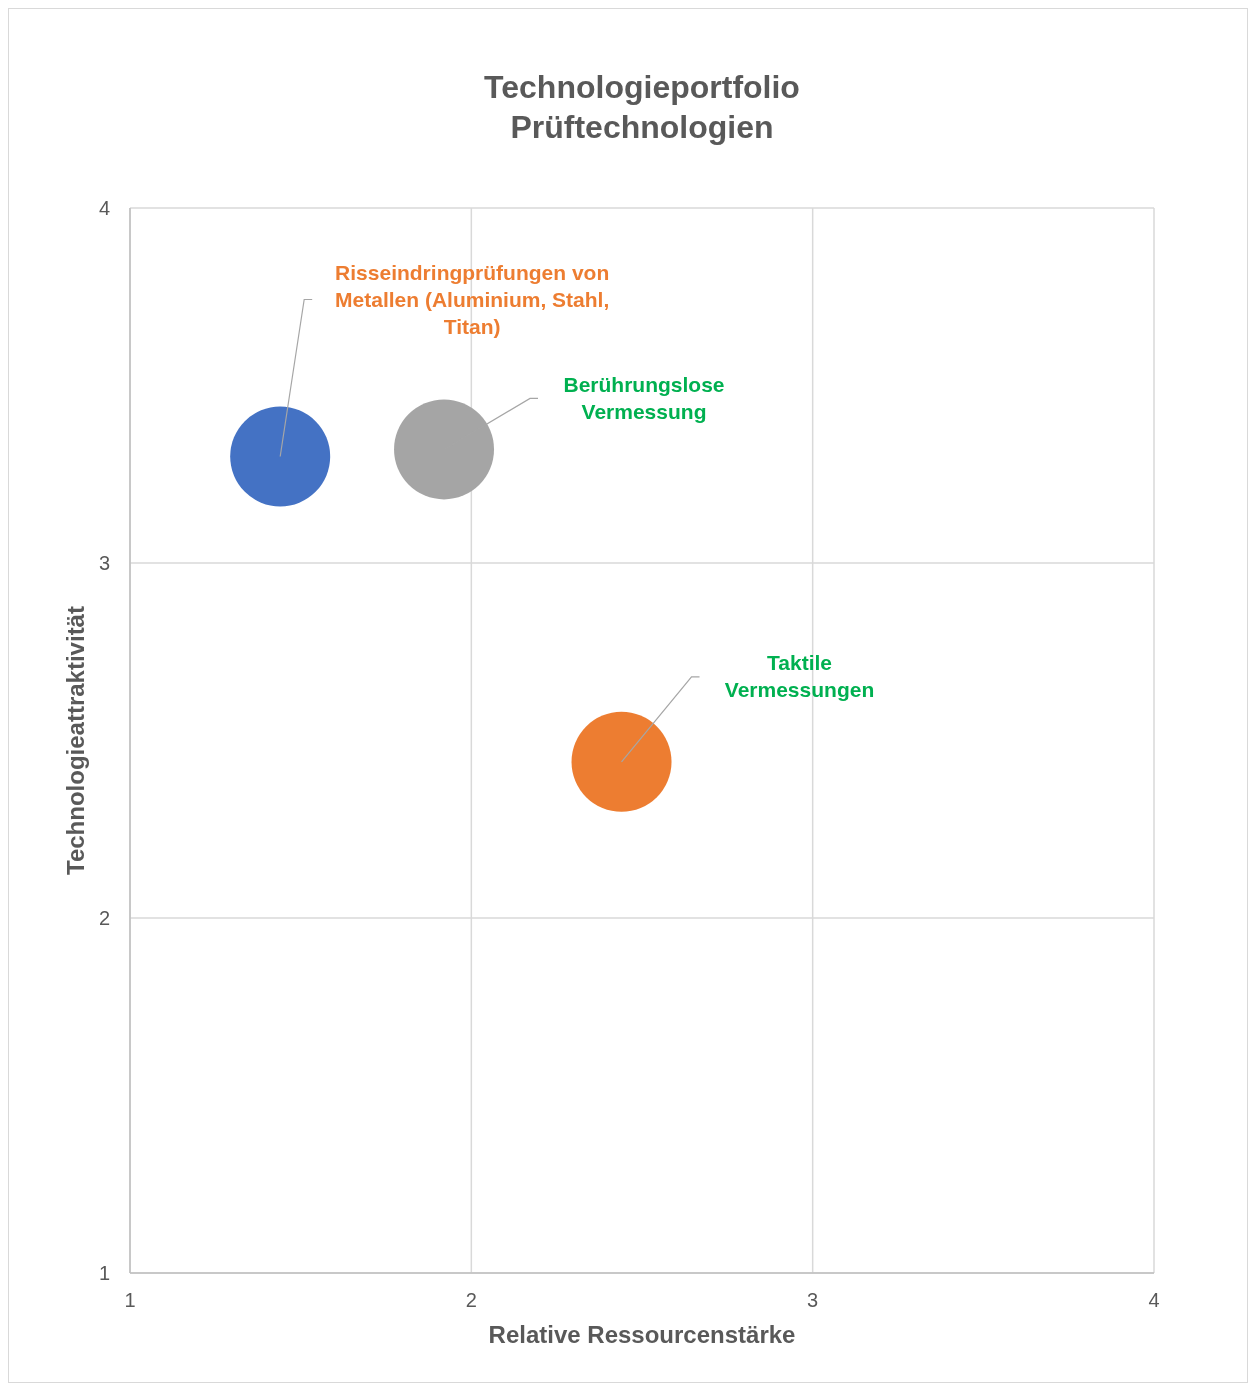  What do you see at coordinates (130, 1300) in the screenshot?
I see `x-tick-label: 1` at bounding box center [130, 1300].